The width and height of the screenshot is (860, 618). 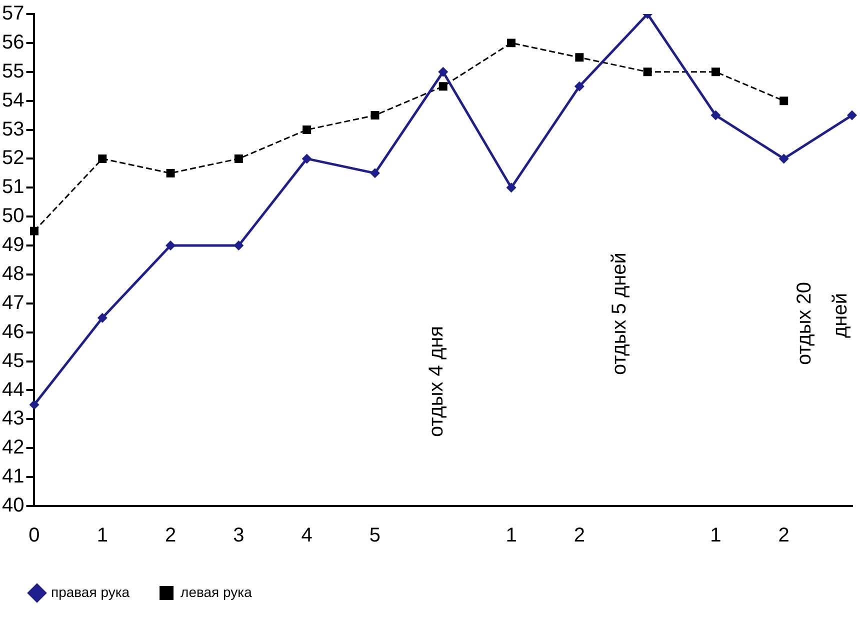 I want to click on y-tick-label: 48, so click(x=13, y=273).